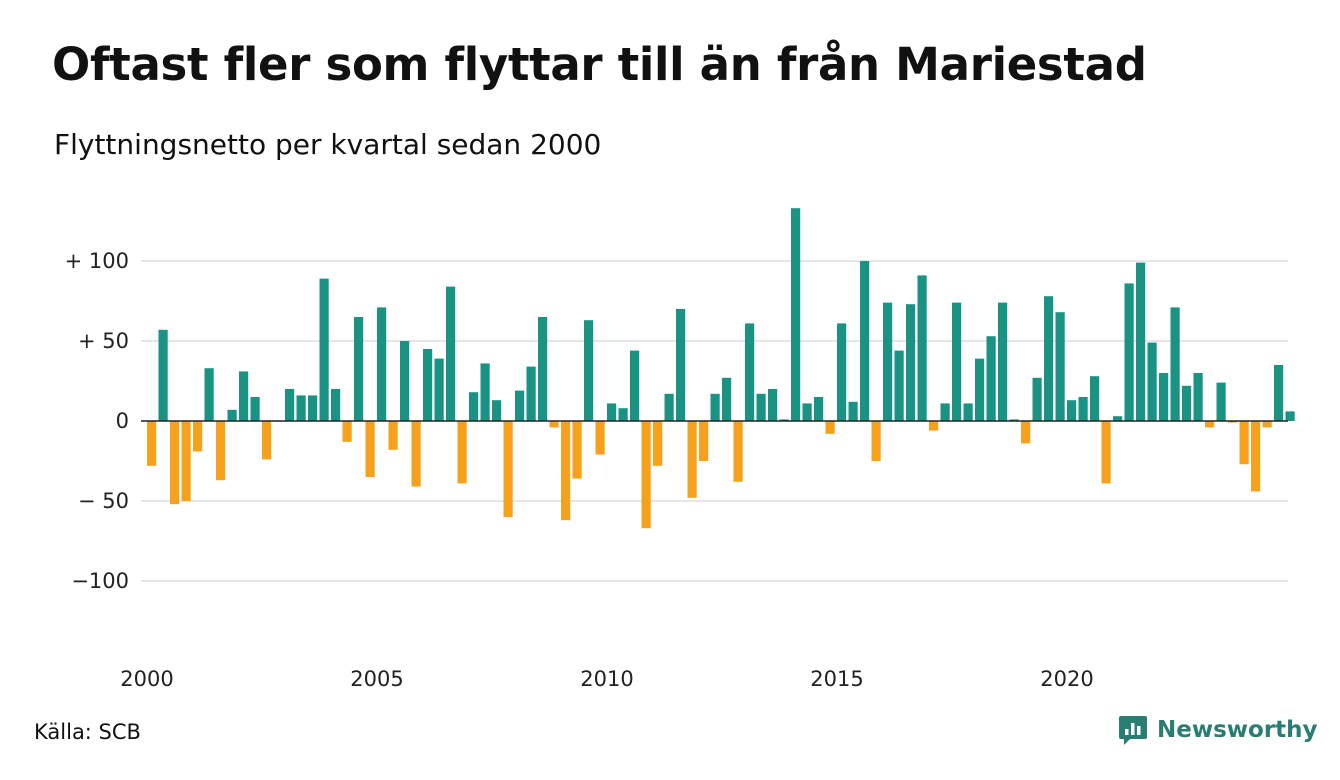  Describe the element at coordinates (1060, 366) in the screenshot. I see `bar-2019-q4` at that location.